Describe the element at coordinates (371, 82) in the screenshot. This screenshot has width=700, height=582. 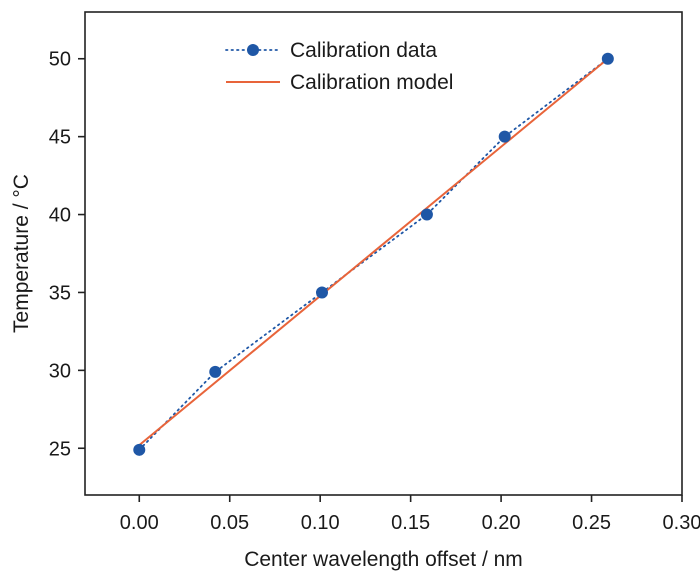
I see `legend-label-calibration-model: Calibration model` at that location.